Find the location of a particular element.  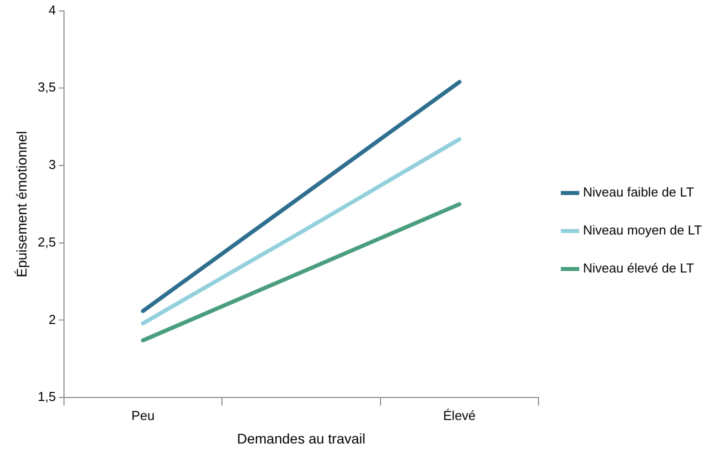

y-tick-label: 1,5 is located at coordinates (47, 396).